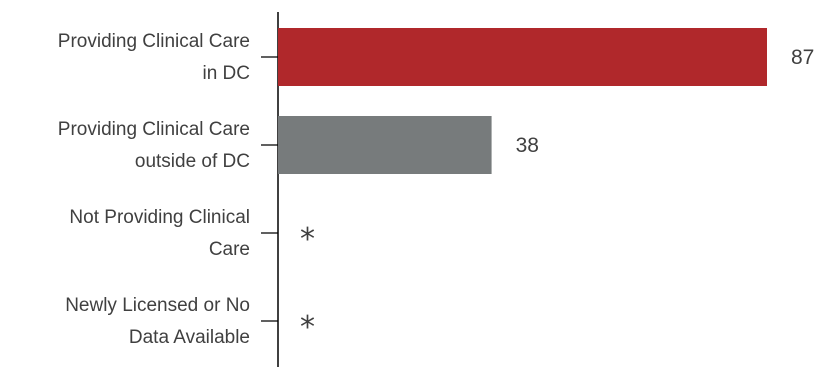  What do you see at coordinates (802, 57) in the screenshot?
I see `data-label: 87` at bounding box center [802, 57].